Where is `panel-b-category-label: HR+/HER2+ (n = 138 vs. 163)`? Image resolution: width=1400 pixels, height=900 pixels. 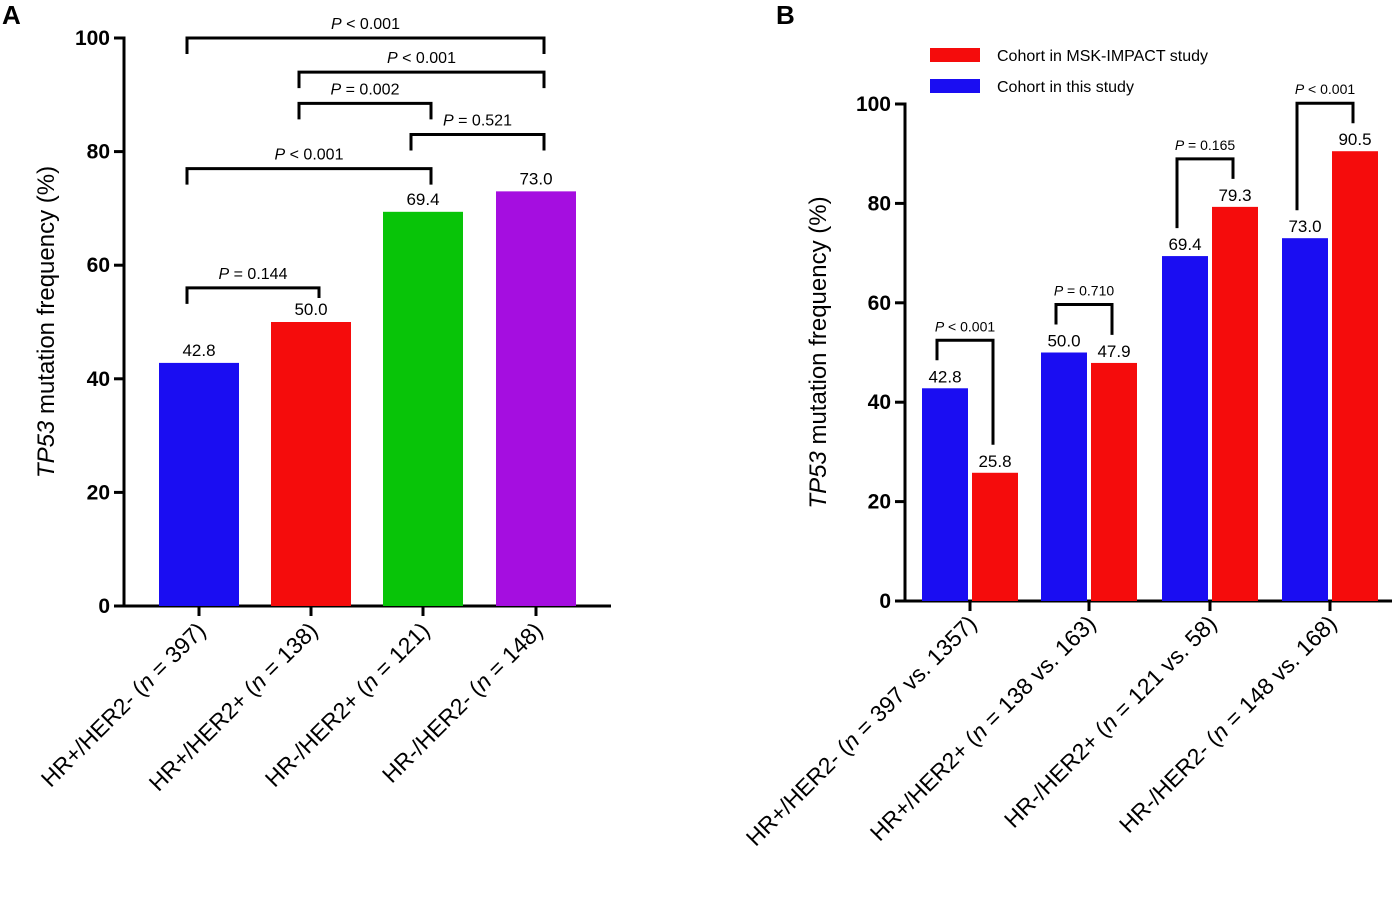 panel-b-category-label: HR+/HER2+ (n = 138 vs. 163) is located at coordinates (983, 728).